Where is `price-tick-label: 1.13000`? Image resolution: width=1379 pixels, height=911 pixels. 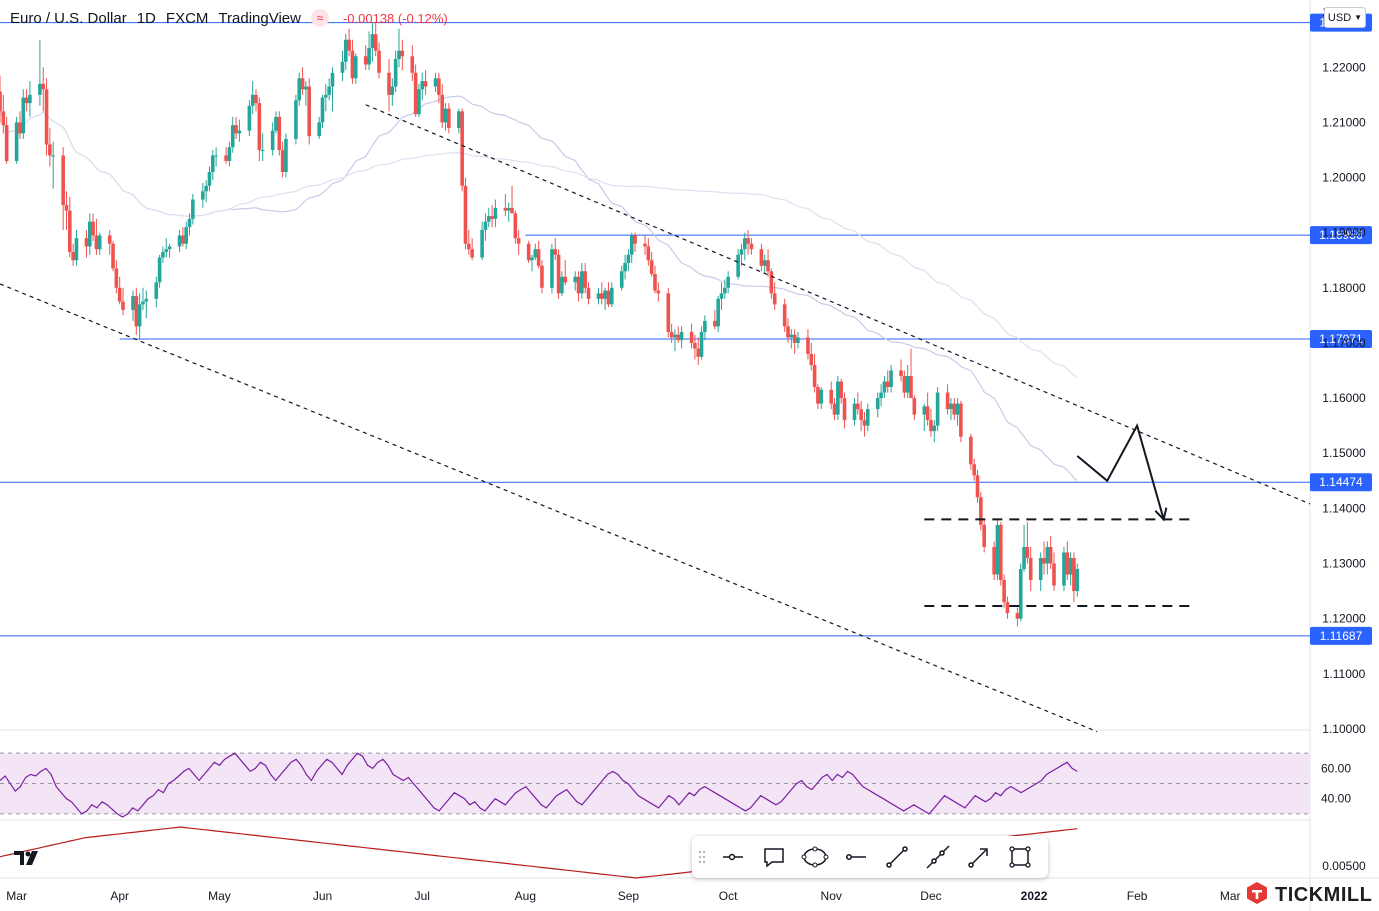
price-tick-label: 1.13000 is located at coordinates (1344, 563).